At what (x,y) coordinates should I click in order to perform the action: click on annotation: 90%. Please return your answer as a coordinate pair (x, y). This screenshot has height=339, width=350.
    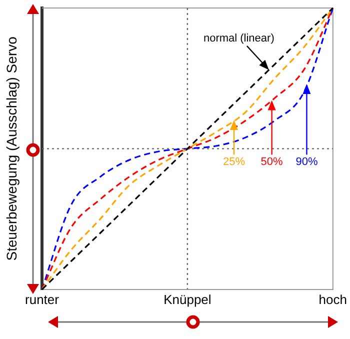
    Looking at the image, I should click on (307, 162).